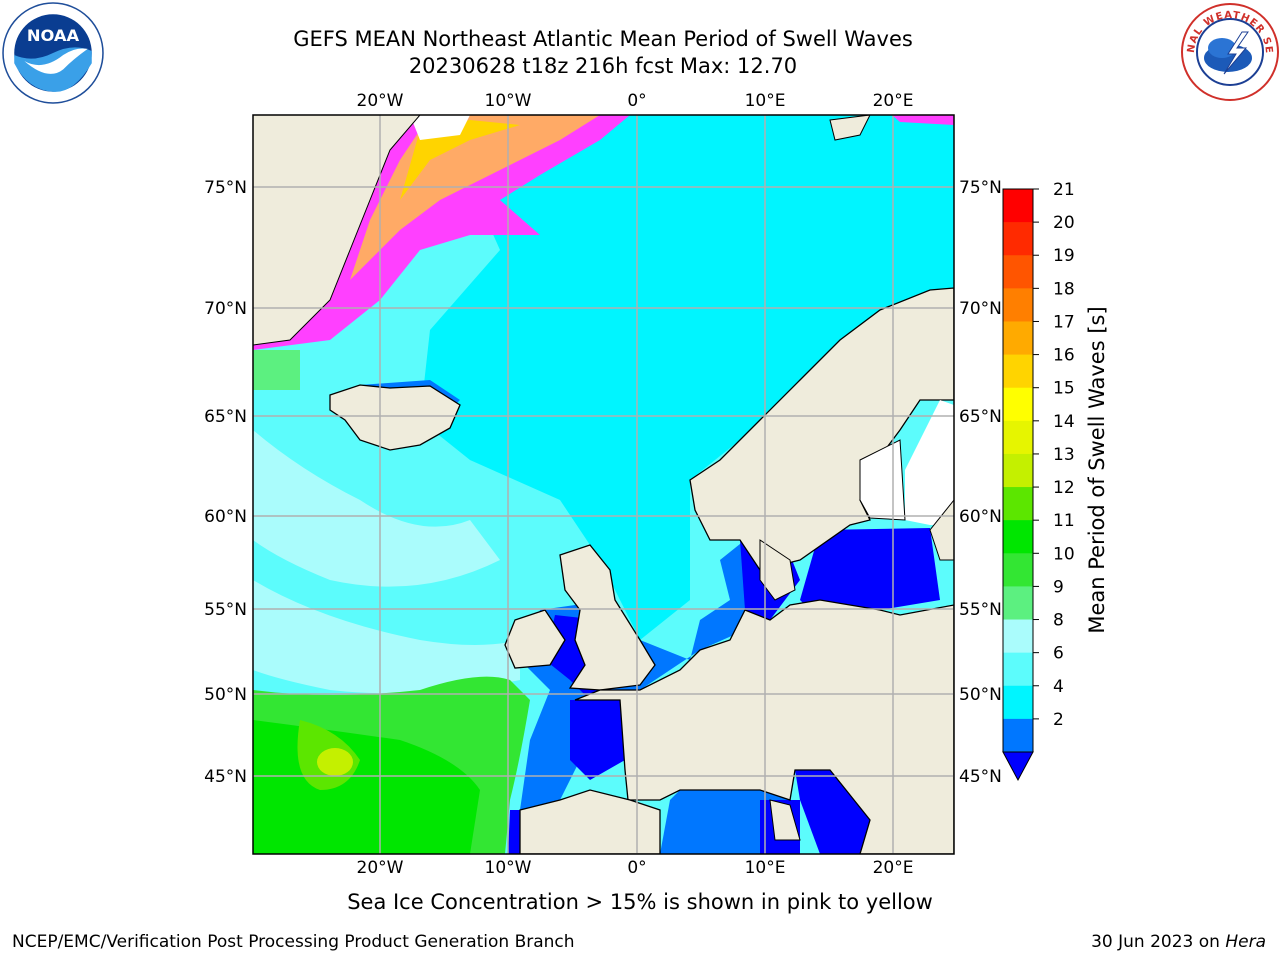  Describe the element at coordinates (1064, 289) in the screenshot. I see `colorbar-tick-label: 18` at that location.